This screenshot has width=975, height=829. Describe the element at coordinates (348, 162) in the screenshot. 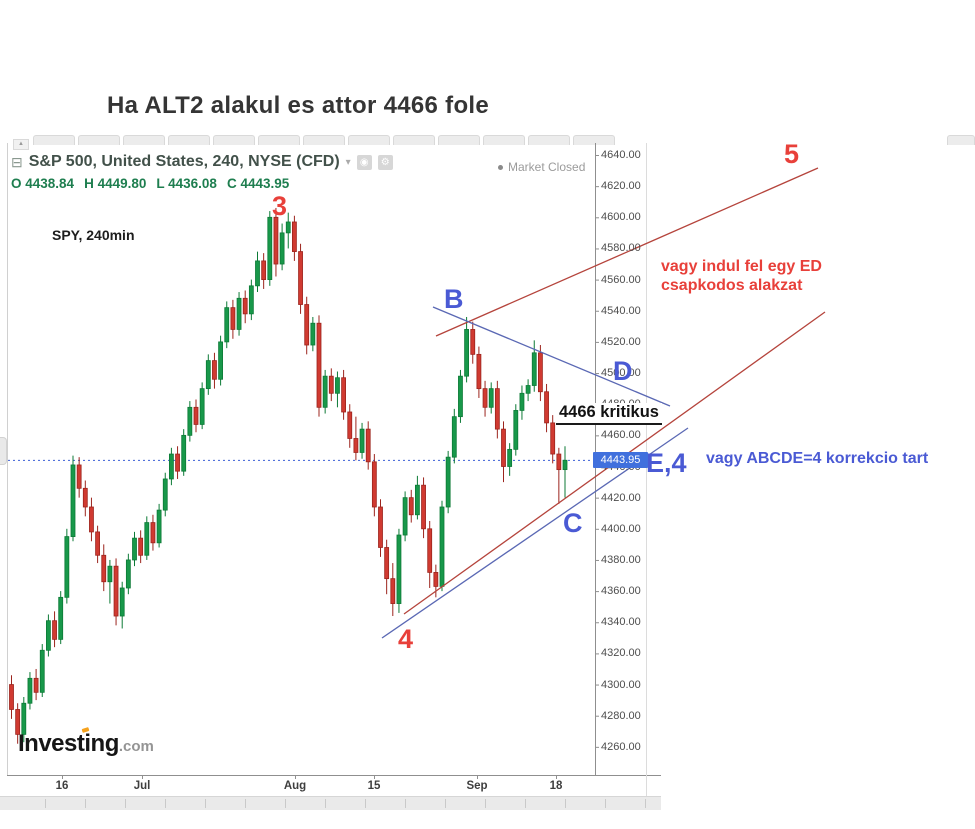

I see `chevron-down-icon: ▾` at that location.